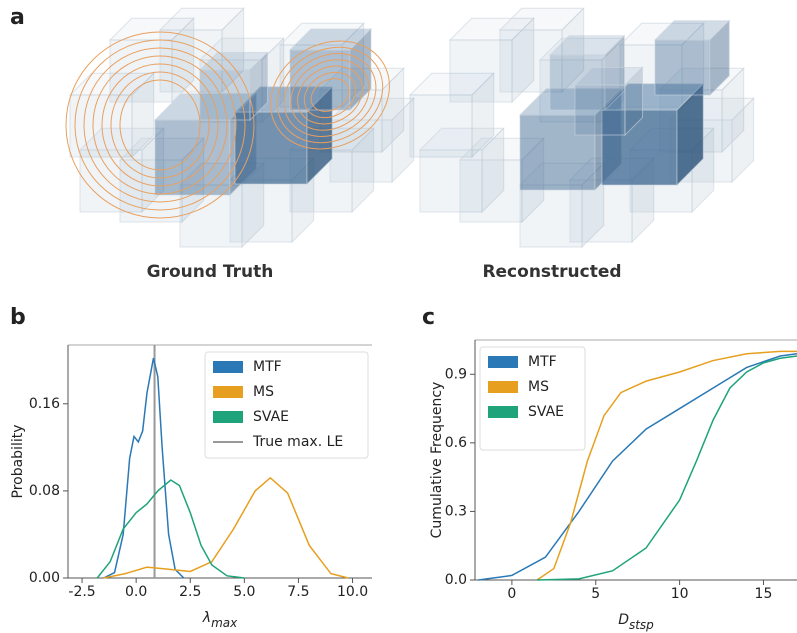 The image size is (797, 633). What do you see at coordinates (623, 620) in the screenshot?
I see `x-axis-label-main: D` at bounding box center [623, 620].